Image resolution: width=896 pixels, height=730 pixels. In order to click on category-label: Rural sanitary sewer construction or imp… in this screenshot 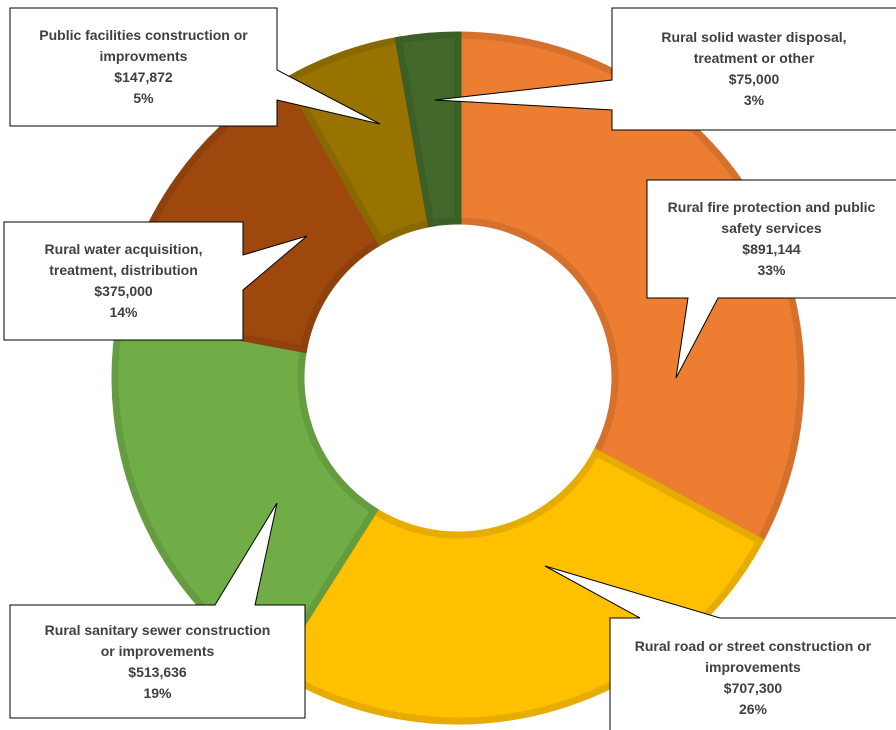, I will do `click(157, 640)`.